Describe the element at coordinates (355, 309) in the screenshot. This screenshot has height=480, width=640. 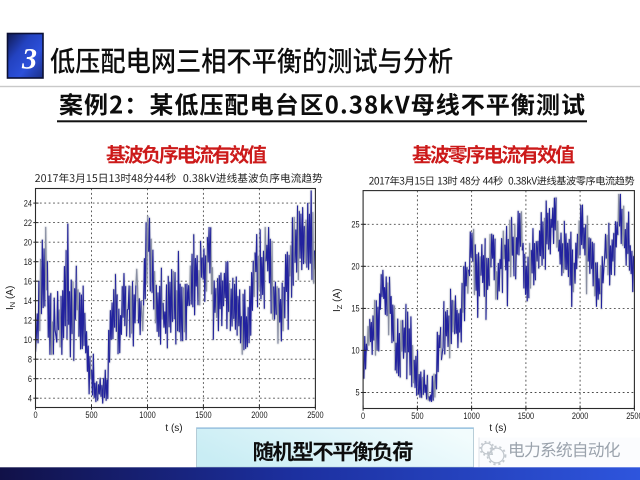
I see `svg-text: 15` at that location.